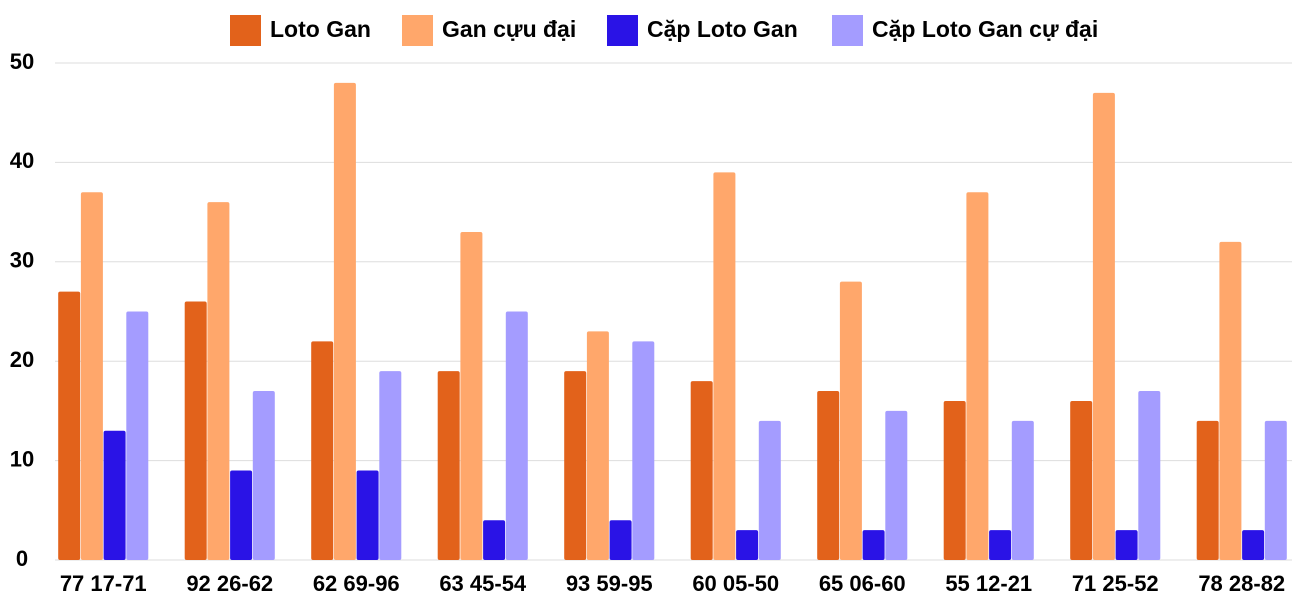 Image resolution: width=1300 pixels, height=600 pixels. I want to click on x-tick-label: 63 45-54, so click(483, 583).